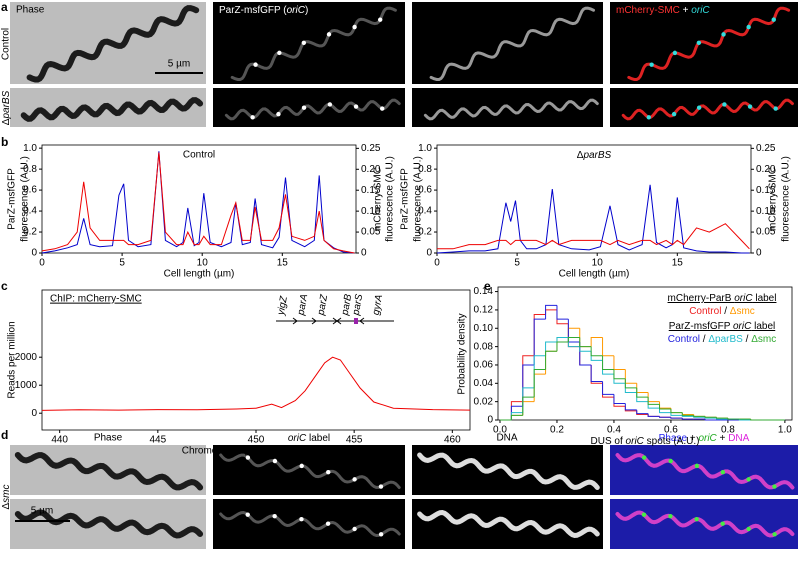  I want to click on x-tick-label: 5, so click(122, 263).